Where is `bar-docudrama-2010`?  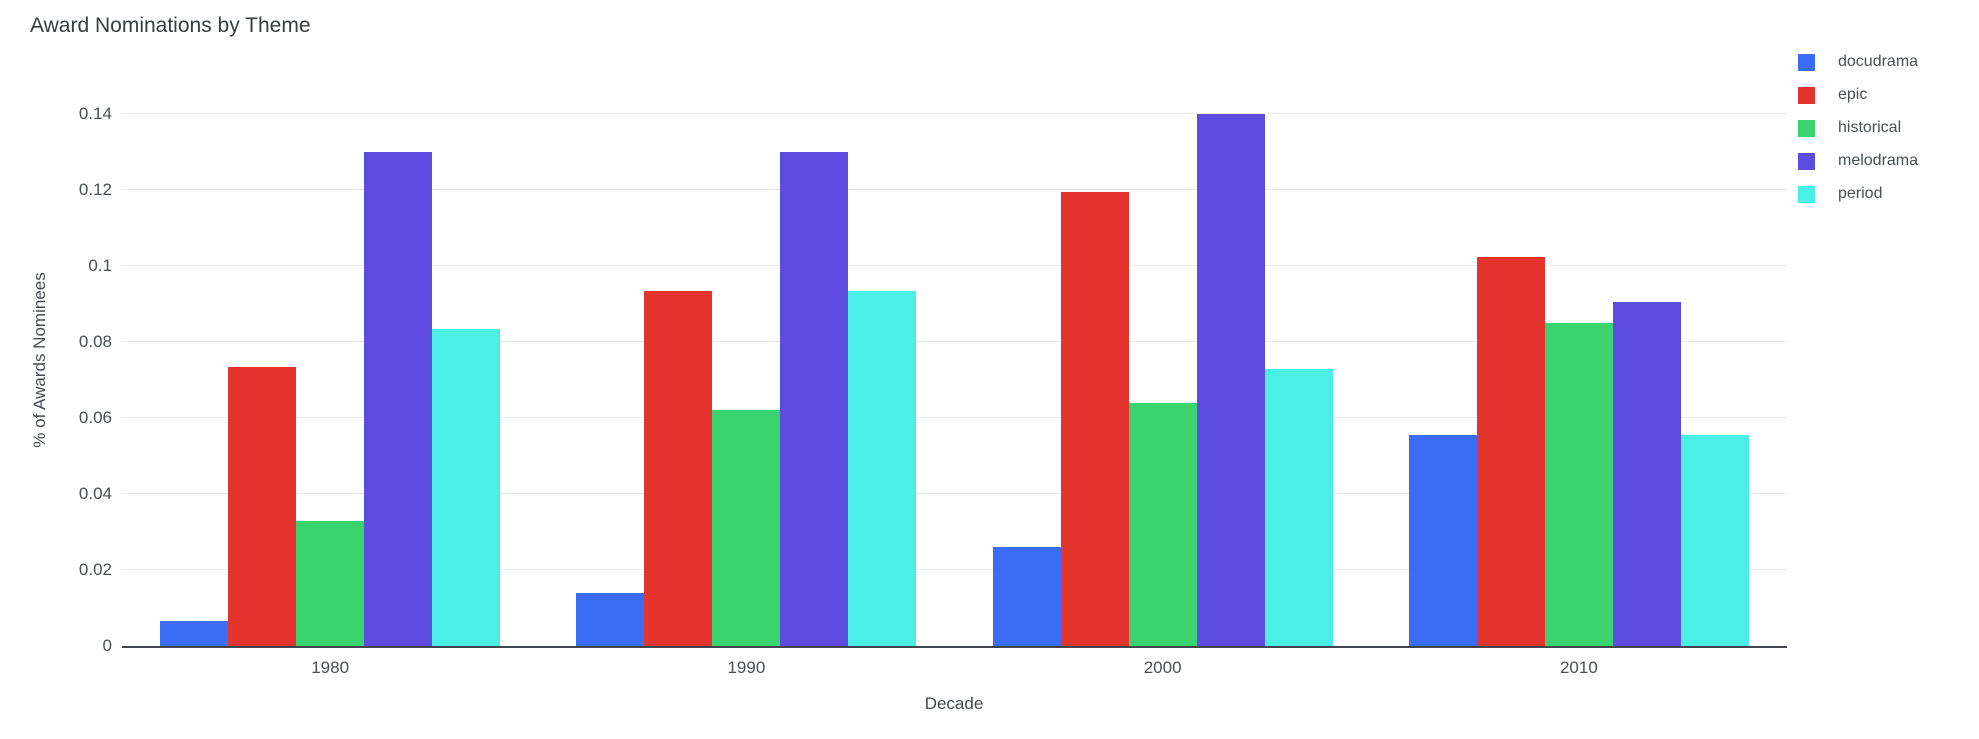 bar-docudrama-2010 is located at coordinates (1442, 540).